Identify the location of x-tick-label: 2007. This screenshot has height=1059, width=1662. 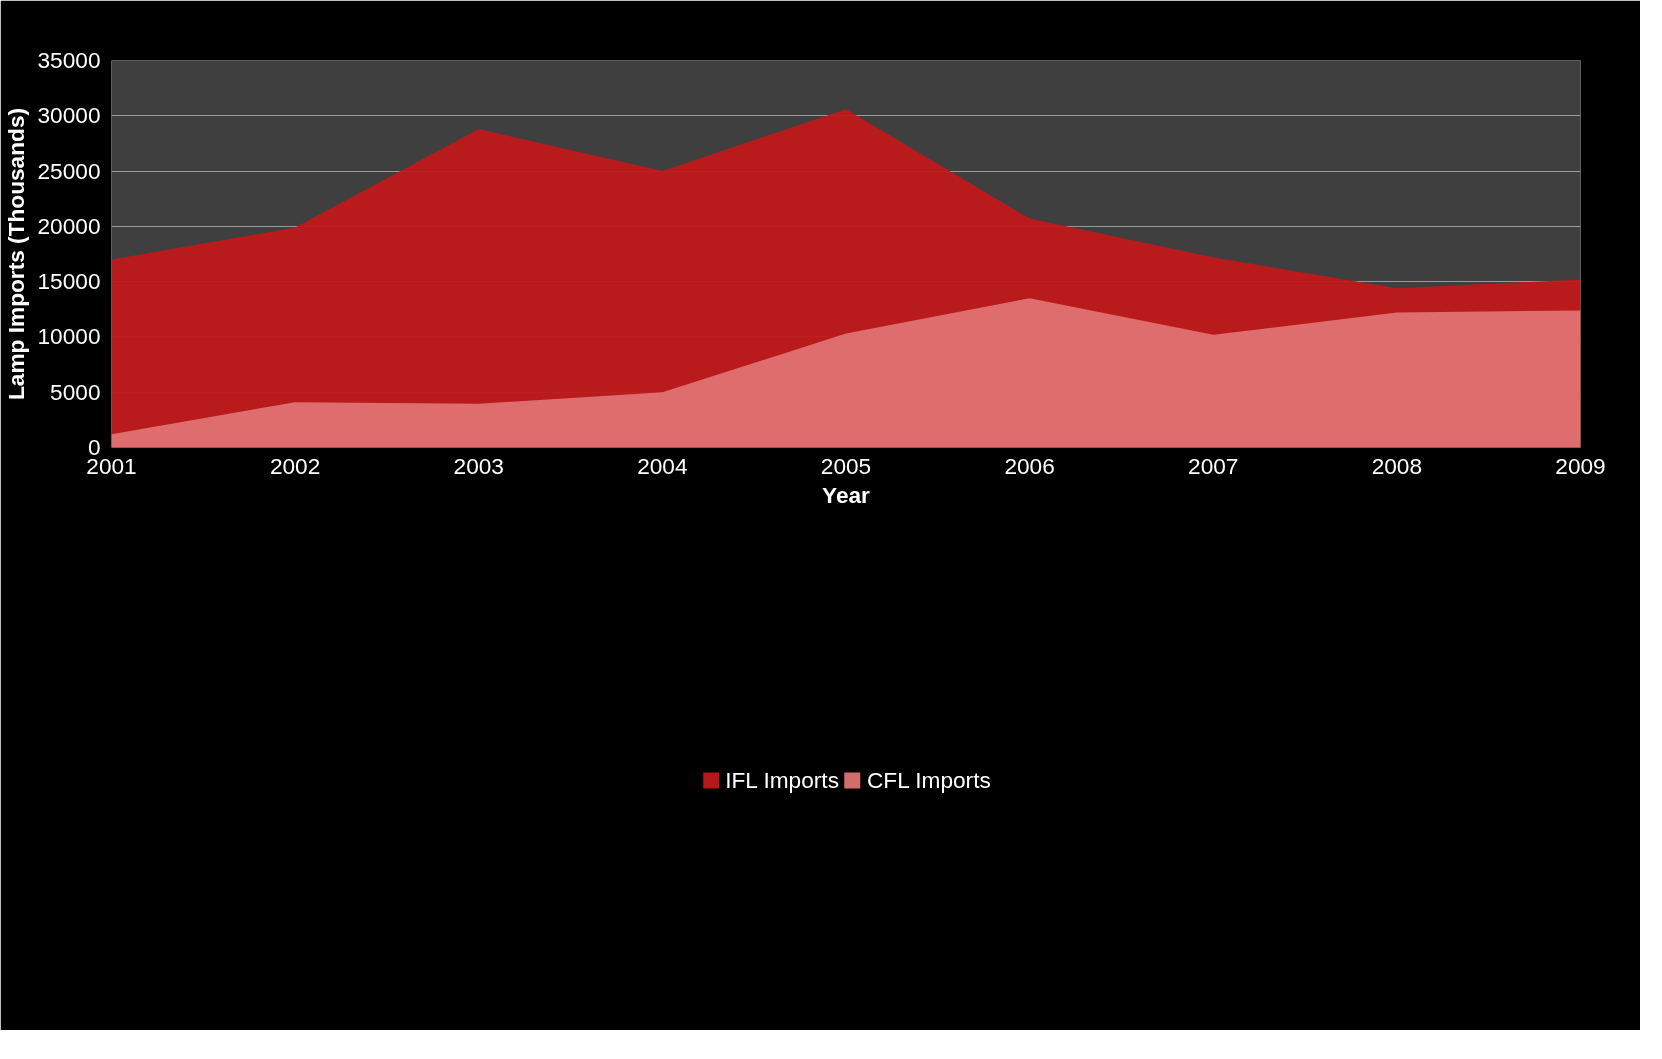
(1213, 465).